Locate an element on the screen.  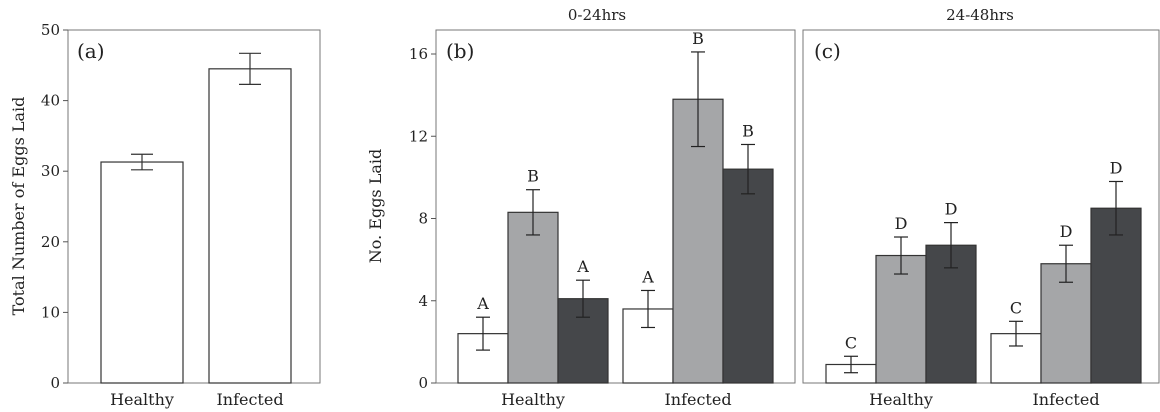
panel-c-letter: (c) is located at coordinates (827, 51).